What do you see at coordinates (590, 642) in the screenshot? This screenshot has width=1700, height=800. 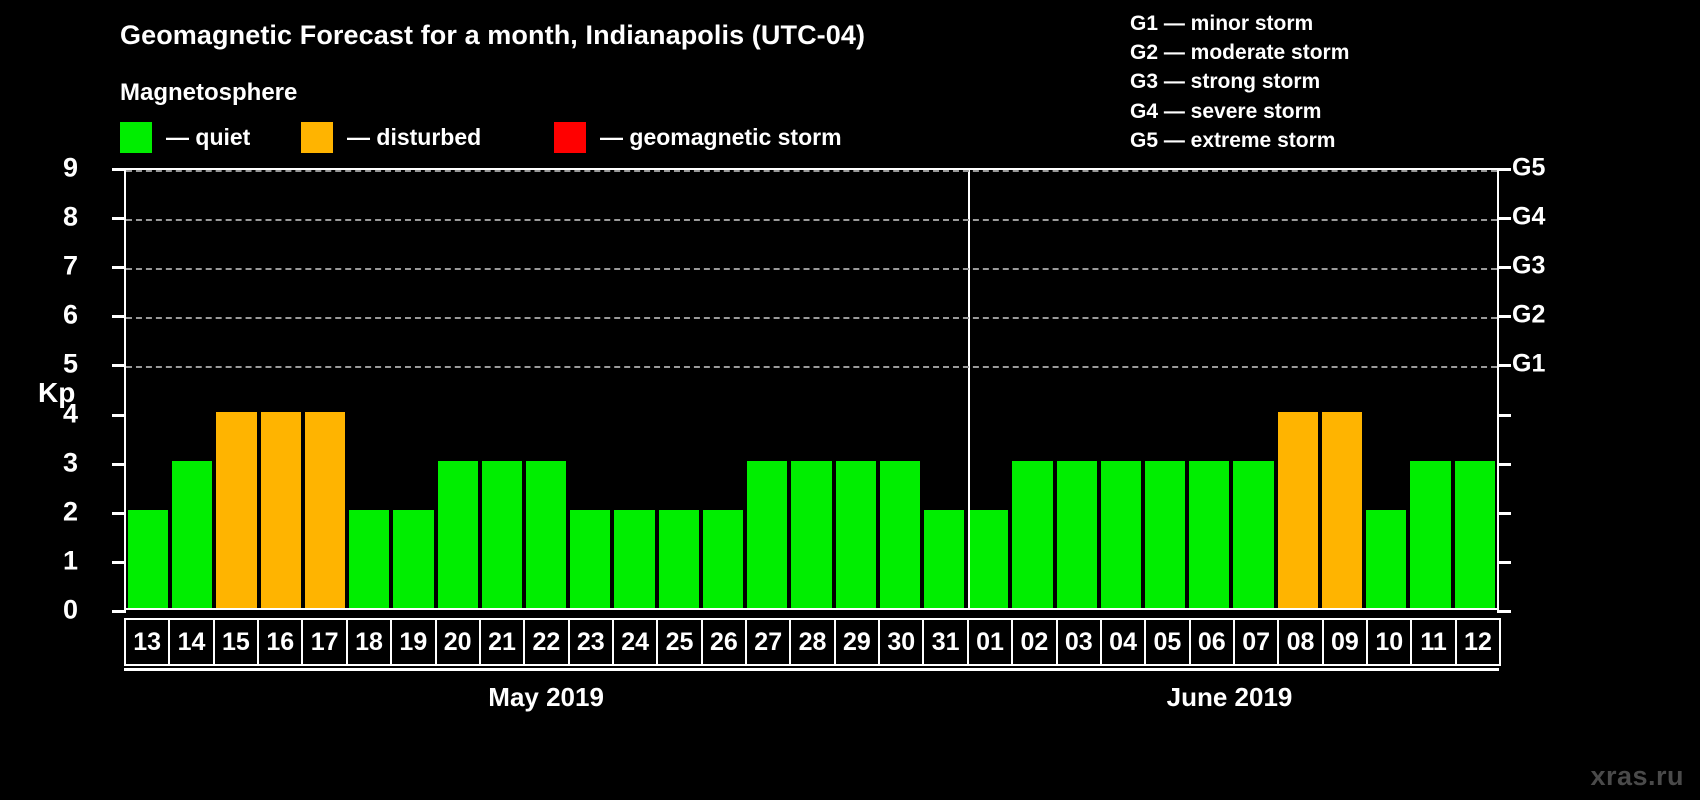 I see `date-label-may-23: 23` at bounding box center [590, 642].